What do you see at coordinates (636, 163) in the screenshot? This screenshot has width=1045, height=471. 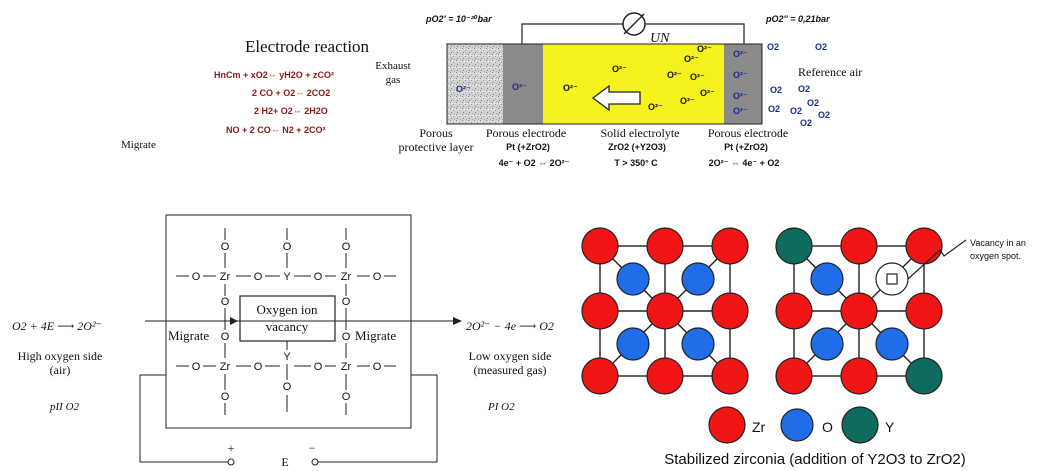 I see `temperature-label: T > 350° C` at bounding box center [636, 163].